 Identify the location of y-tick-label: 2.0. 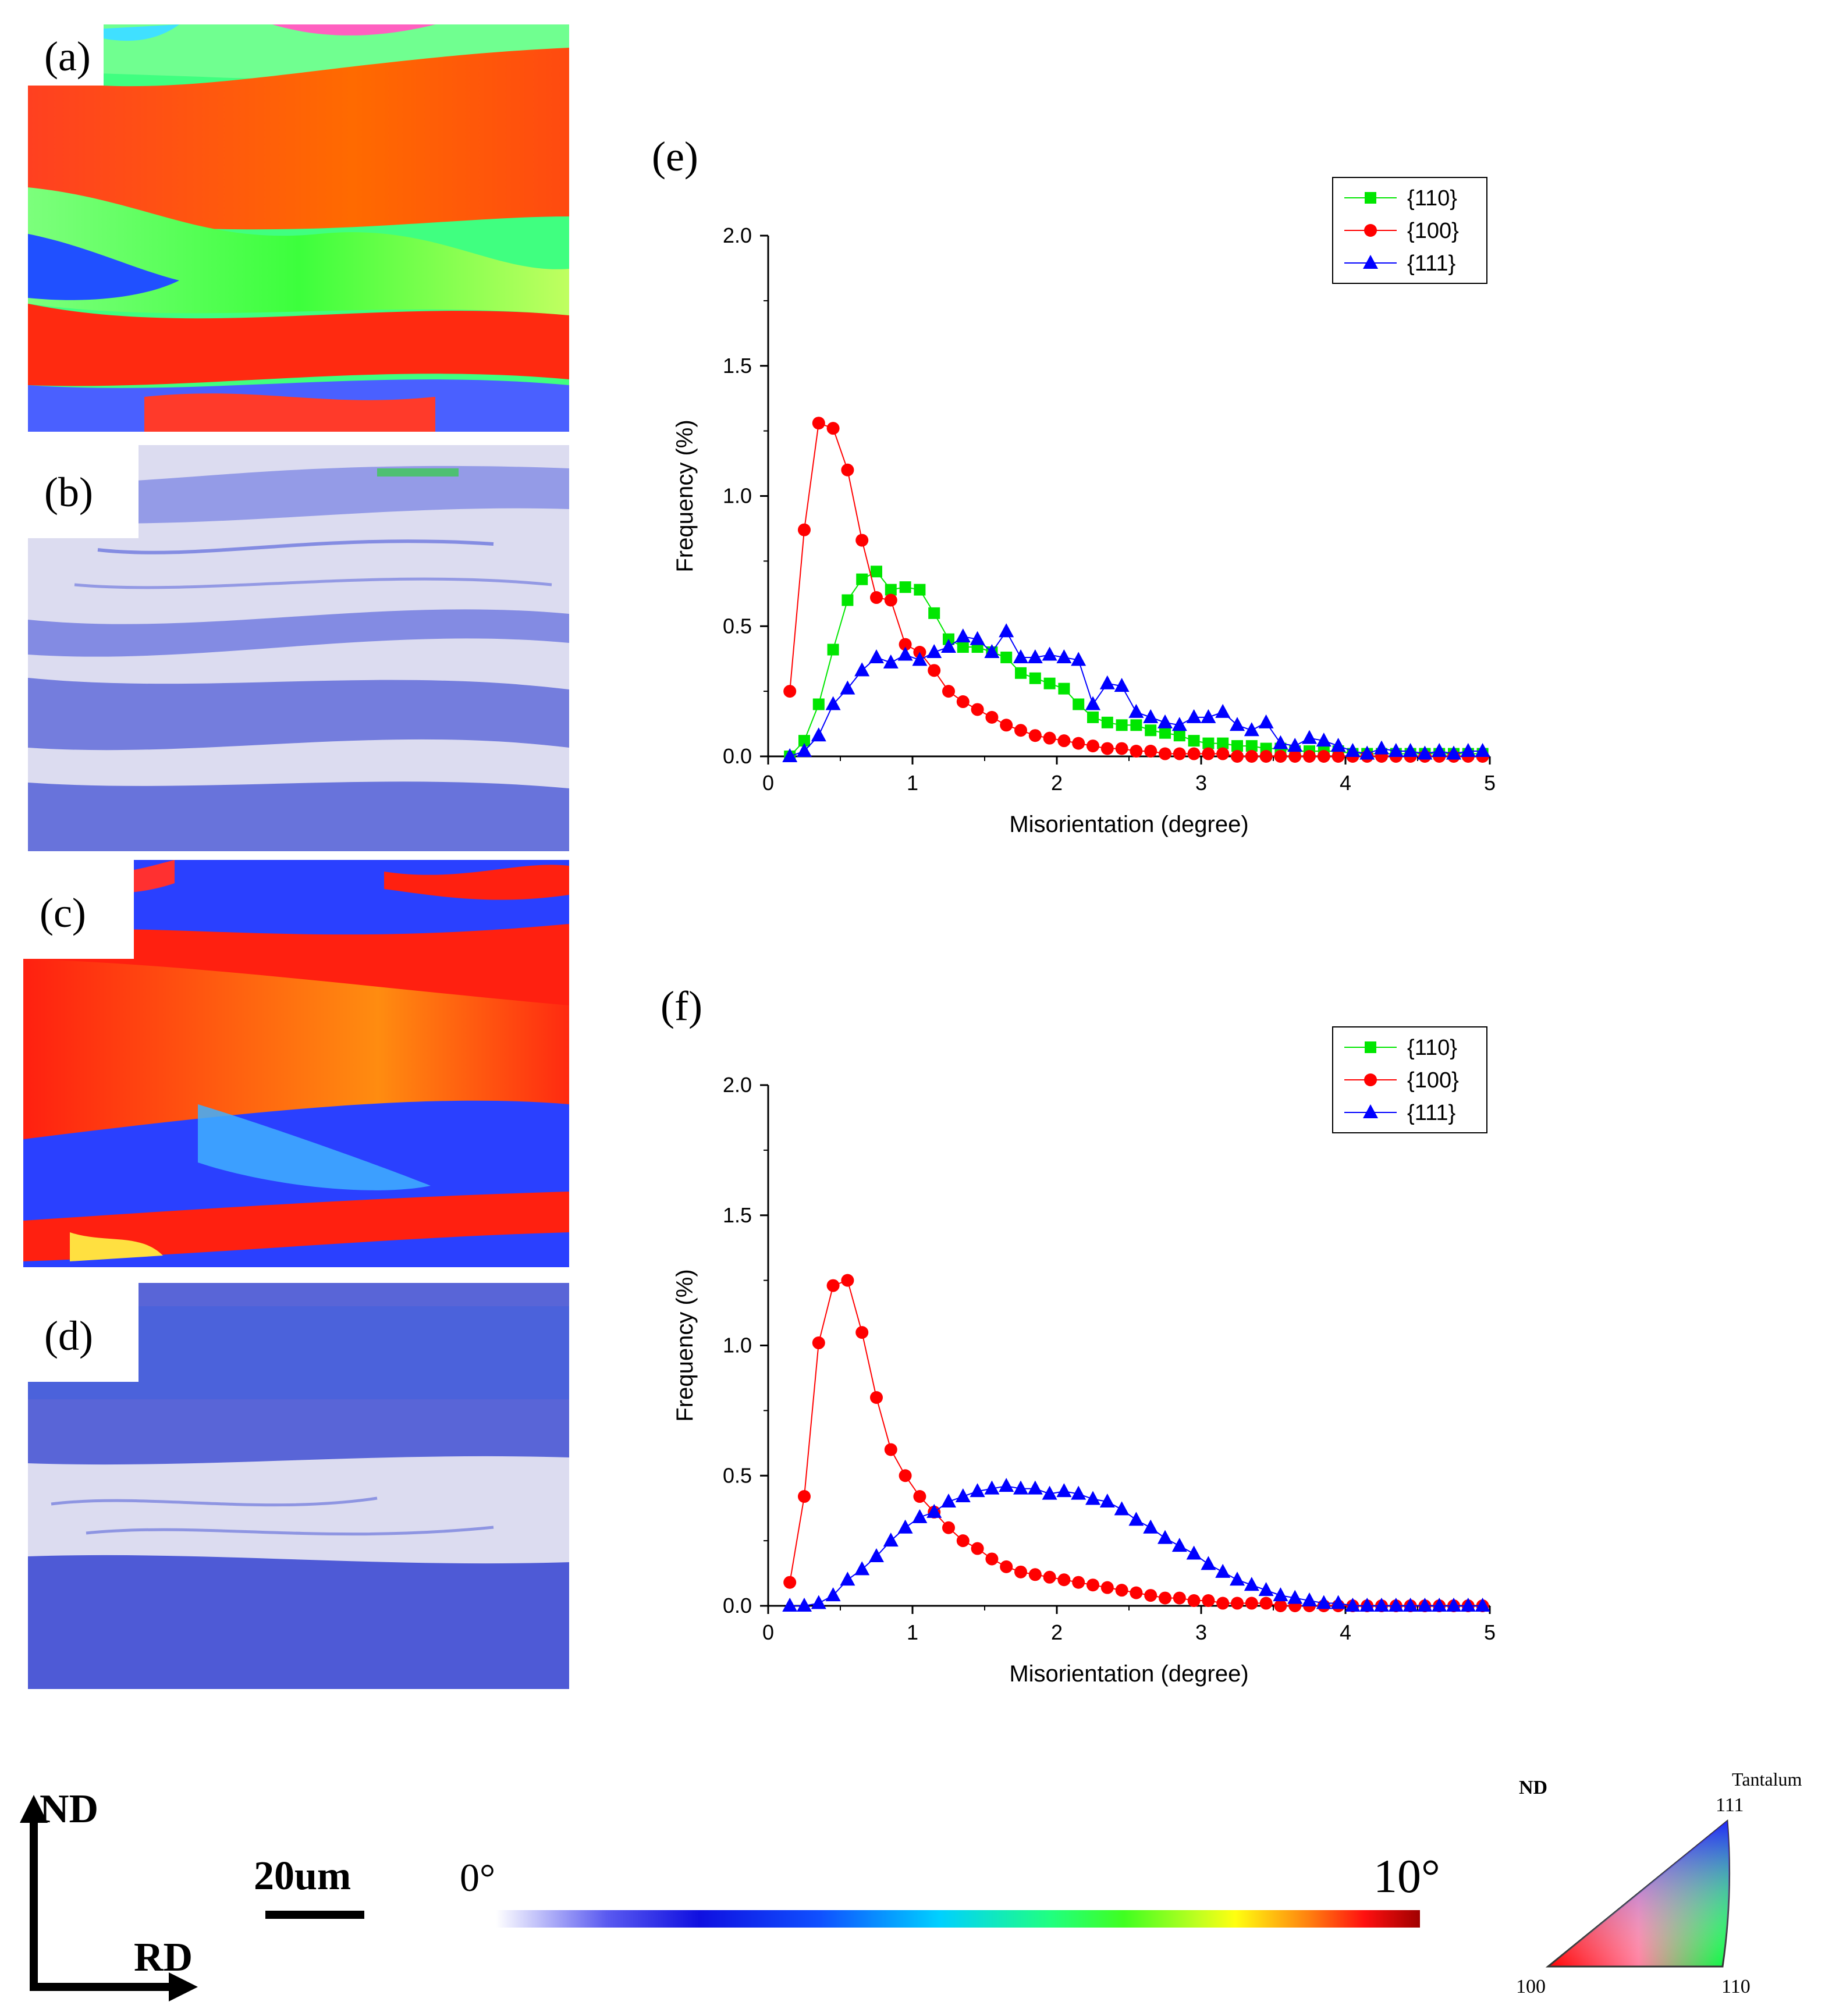
(737, 1085).